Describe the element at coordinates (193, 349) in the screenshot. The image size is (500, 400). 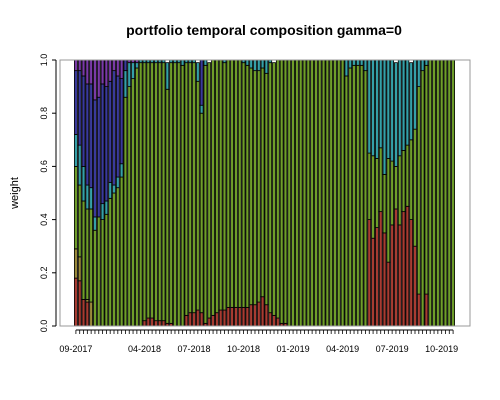
I see `x-tick-label-2: 07-2018` at that location.